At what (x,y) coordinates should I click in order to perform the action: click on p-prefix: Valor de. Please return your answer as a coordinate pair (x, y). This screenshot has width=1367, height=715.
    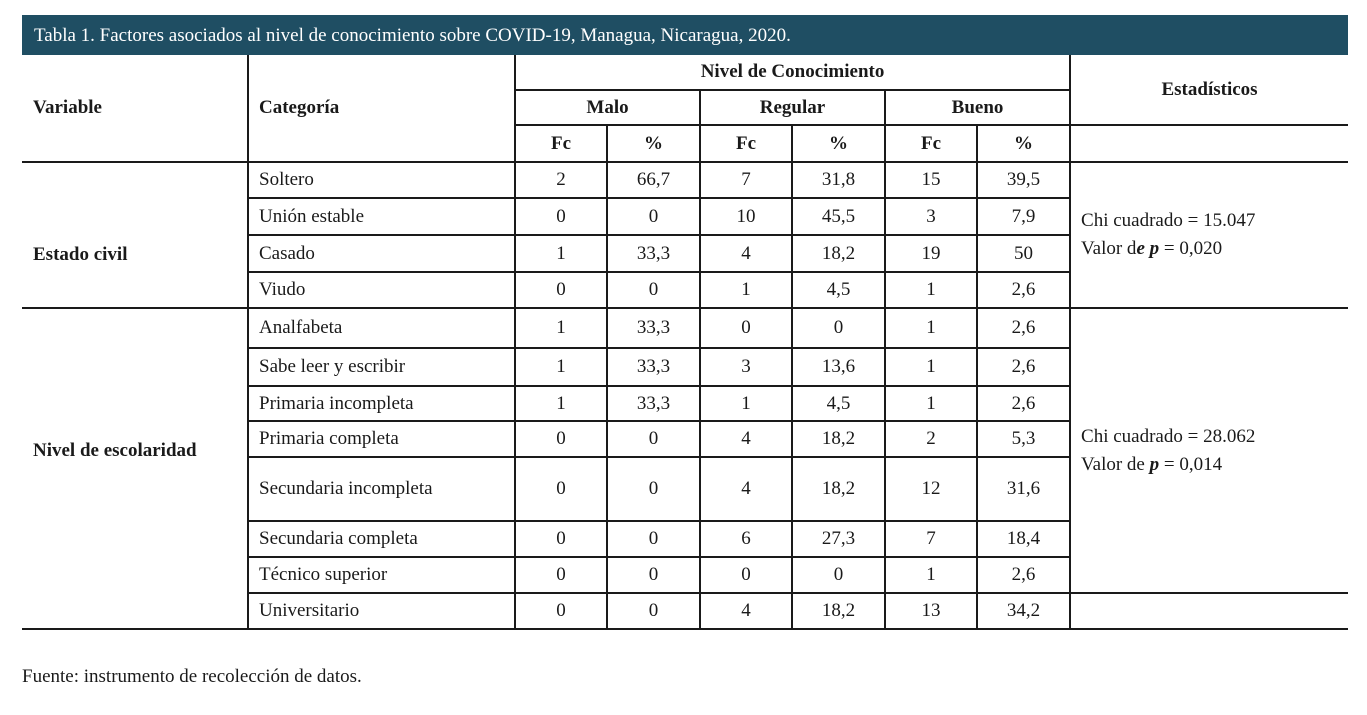
    Looking at the image, I should click on (1115, 464).